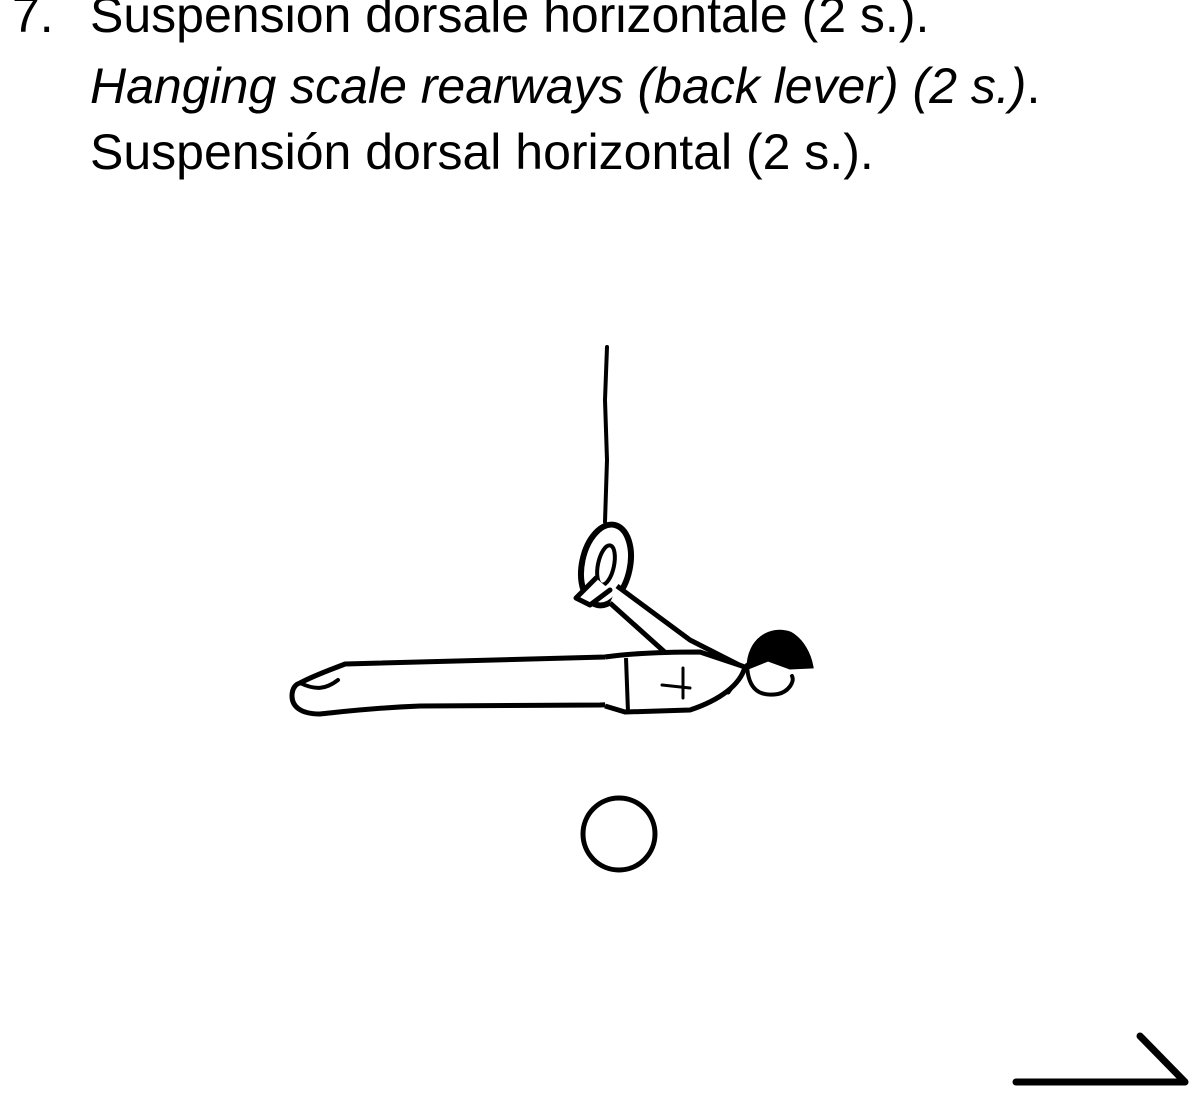  I want to click on caption-spanish: Suspensión dorsal horizontal (2 s.)., so click(482, 152).